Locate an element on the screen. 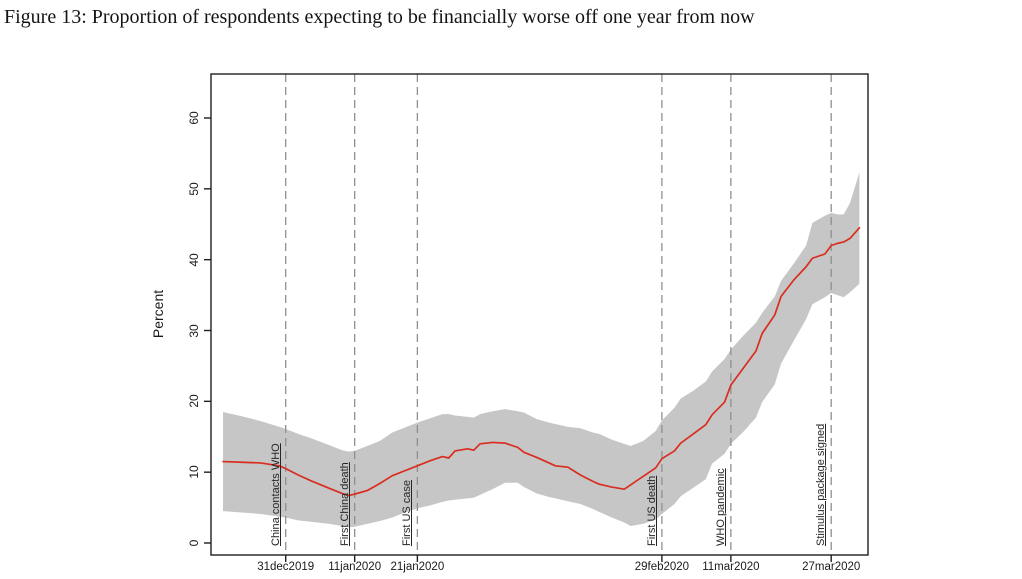 The height and width of the screenshot is (579, 1022). x-tick-label-0: 31dec2019 is located at coordinates (286, 567).